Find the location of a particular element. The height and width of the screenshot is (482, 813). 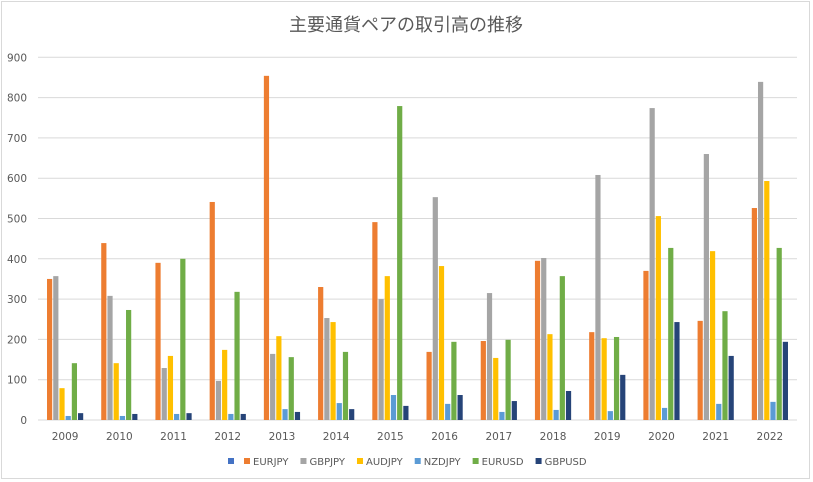

bar-gbpusd-2010 is located at coordinates (135, 416).